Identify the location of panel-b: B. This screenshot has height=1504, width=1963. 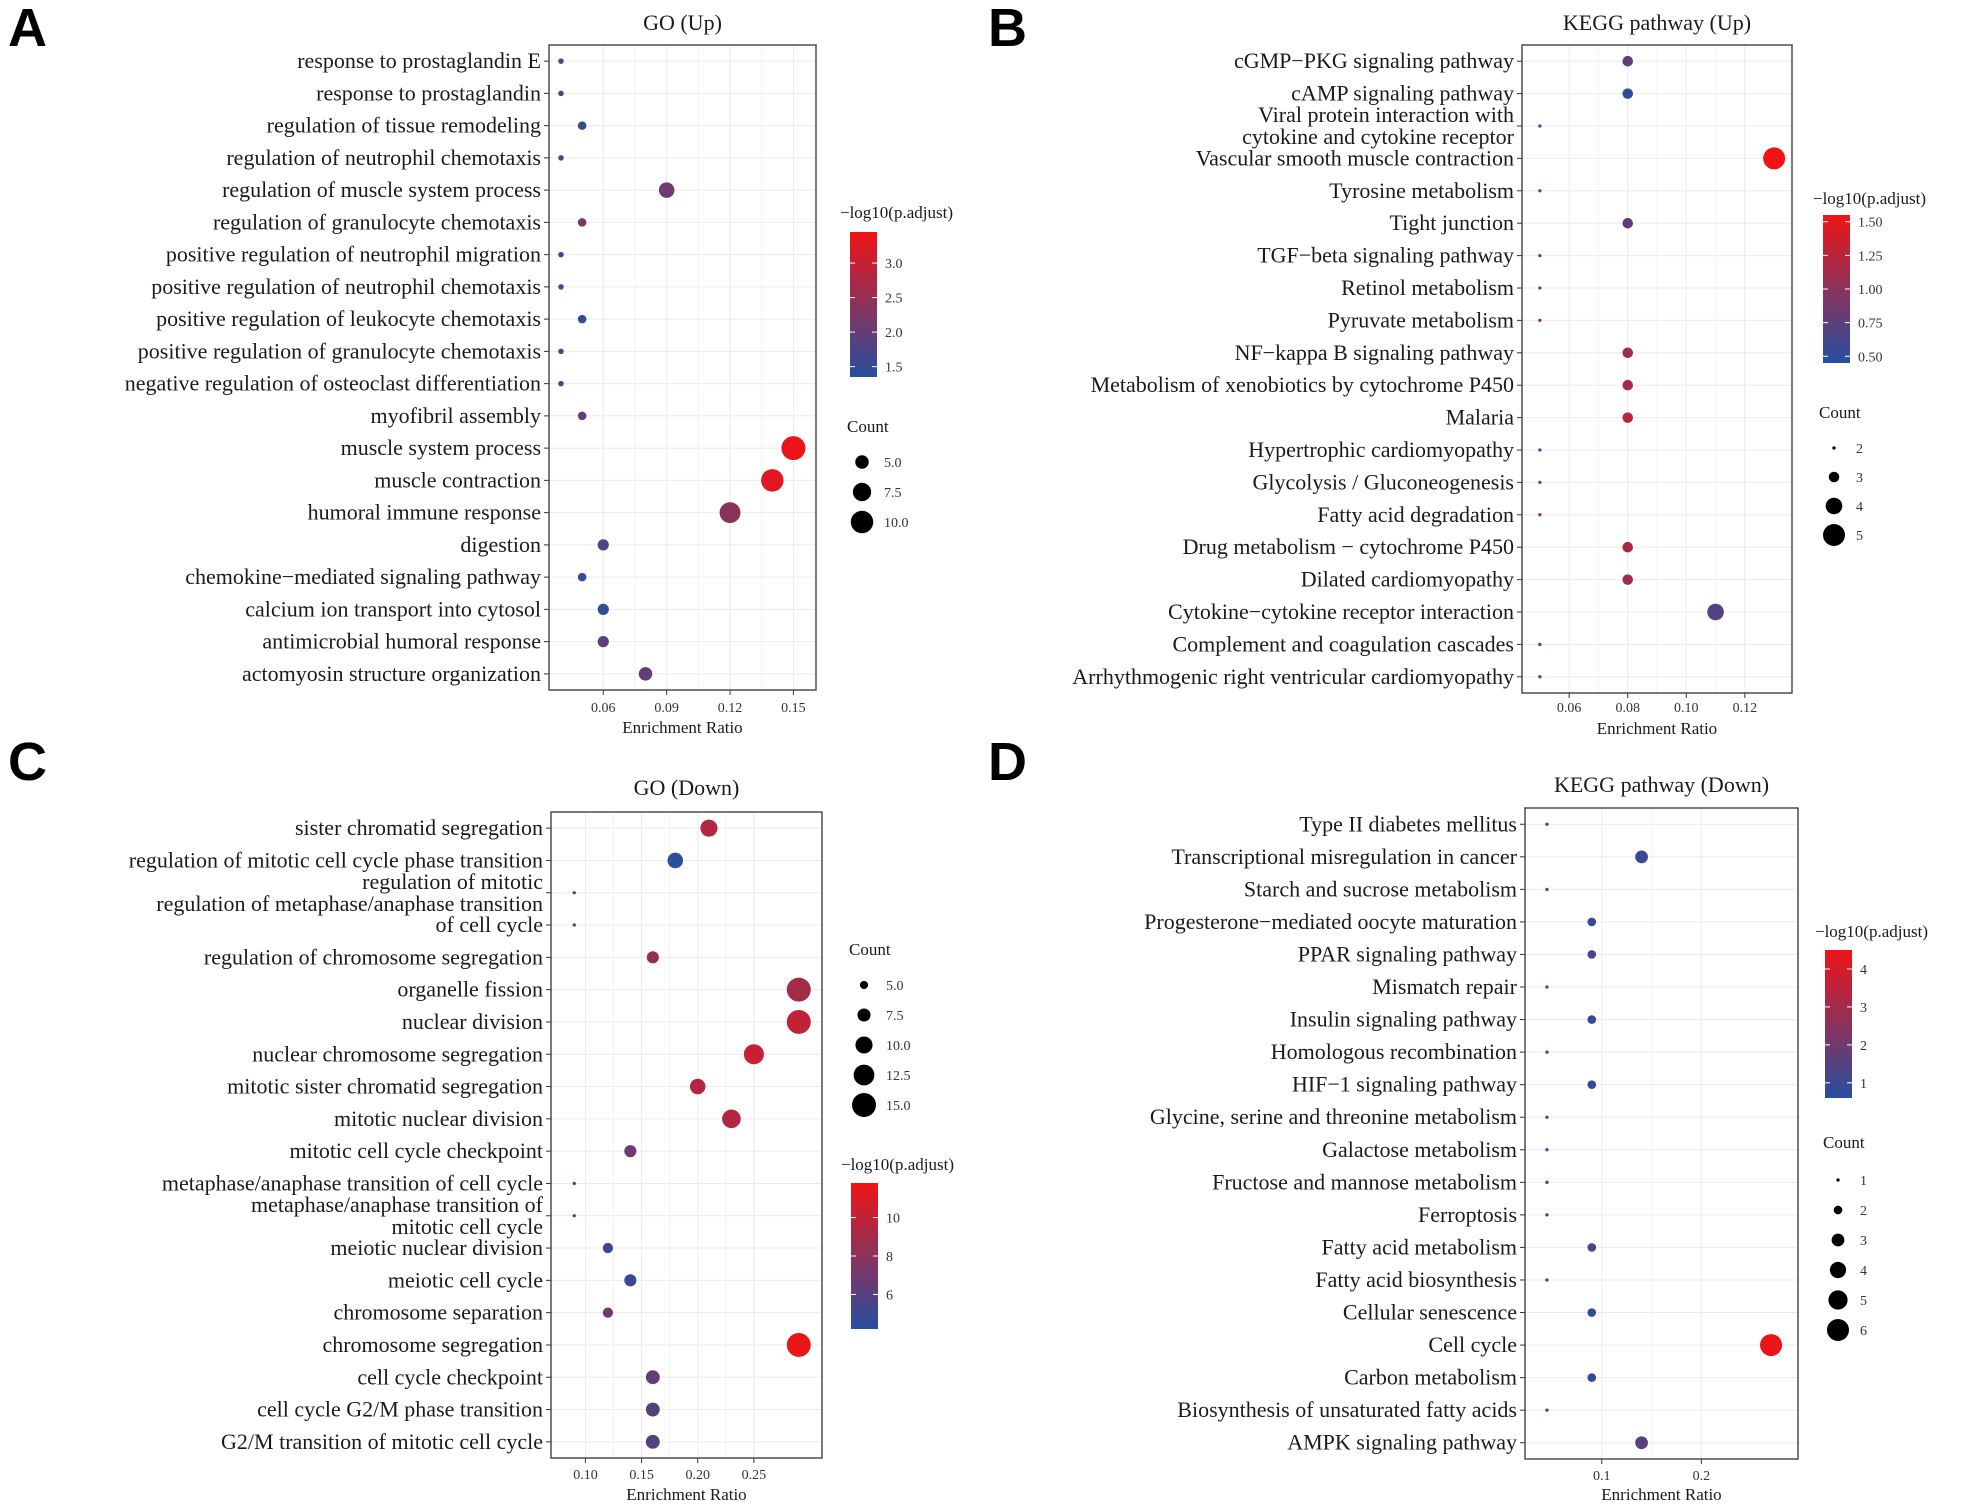
(1007, 29).